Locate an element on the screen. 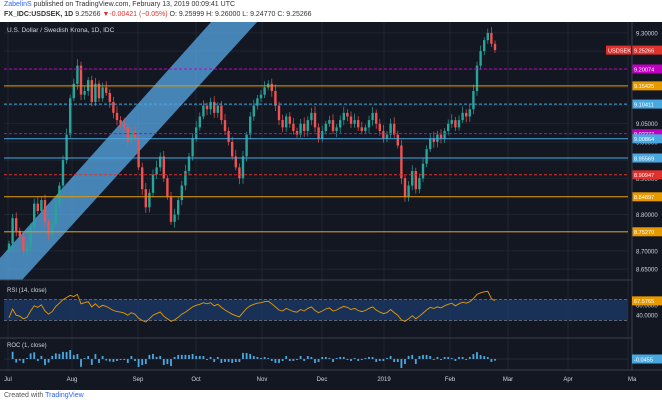 This screenshot has width=662, height=404. level-label: 8.90947 is located at coordinates (644, 176).